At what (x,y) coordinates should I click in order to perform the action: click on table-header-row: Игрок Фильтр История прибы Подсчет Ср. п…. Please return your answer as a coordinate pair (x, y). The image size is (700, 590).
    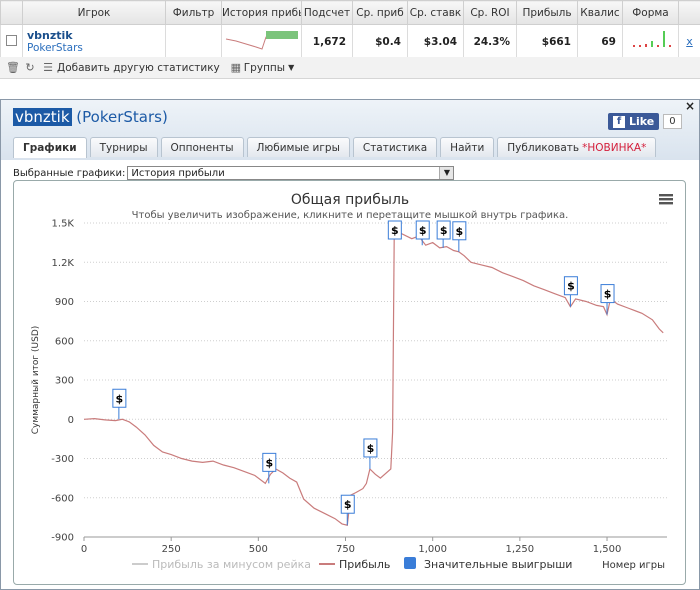
    Looking at the image, I should click on (350, 12).